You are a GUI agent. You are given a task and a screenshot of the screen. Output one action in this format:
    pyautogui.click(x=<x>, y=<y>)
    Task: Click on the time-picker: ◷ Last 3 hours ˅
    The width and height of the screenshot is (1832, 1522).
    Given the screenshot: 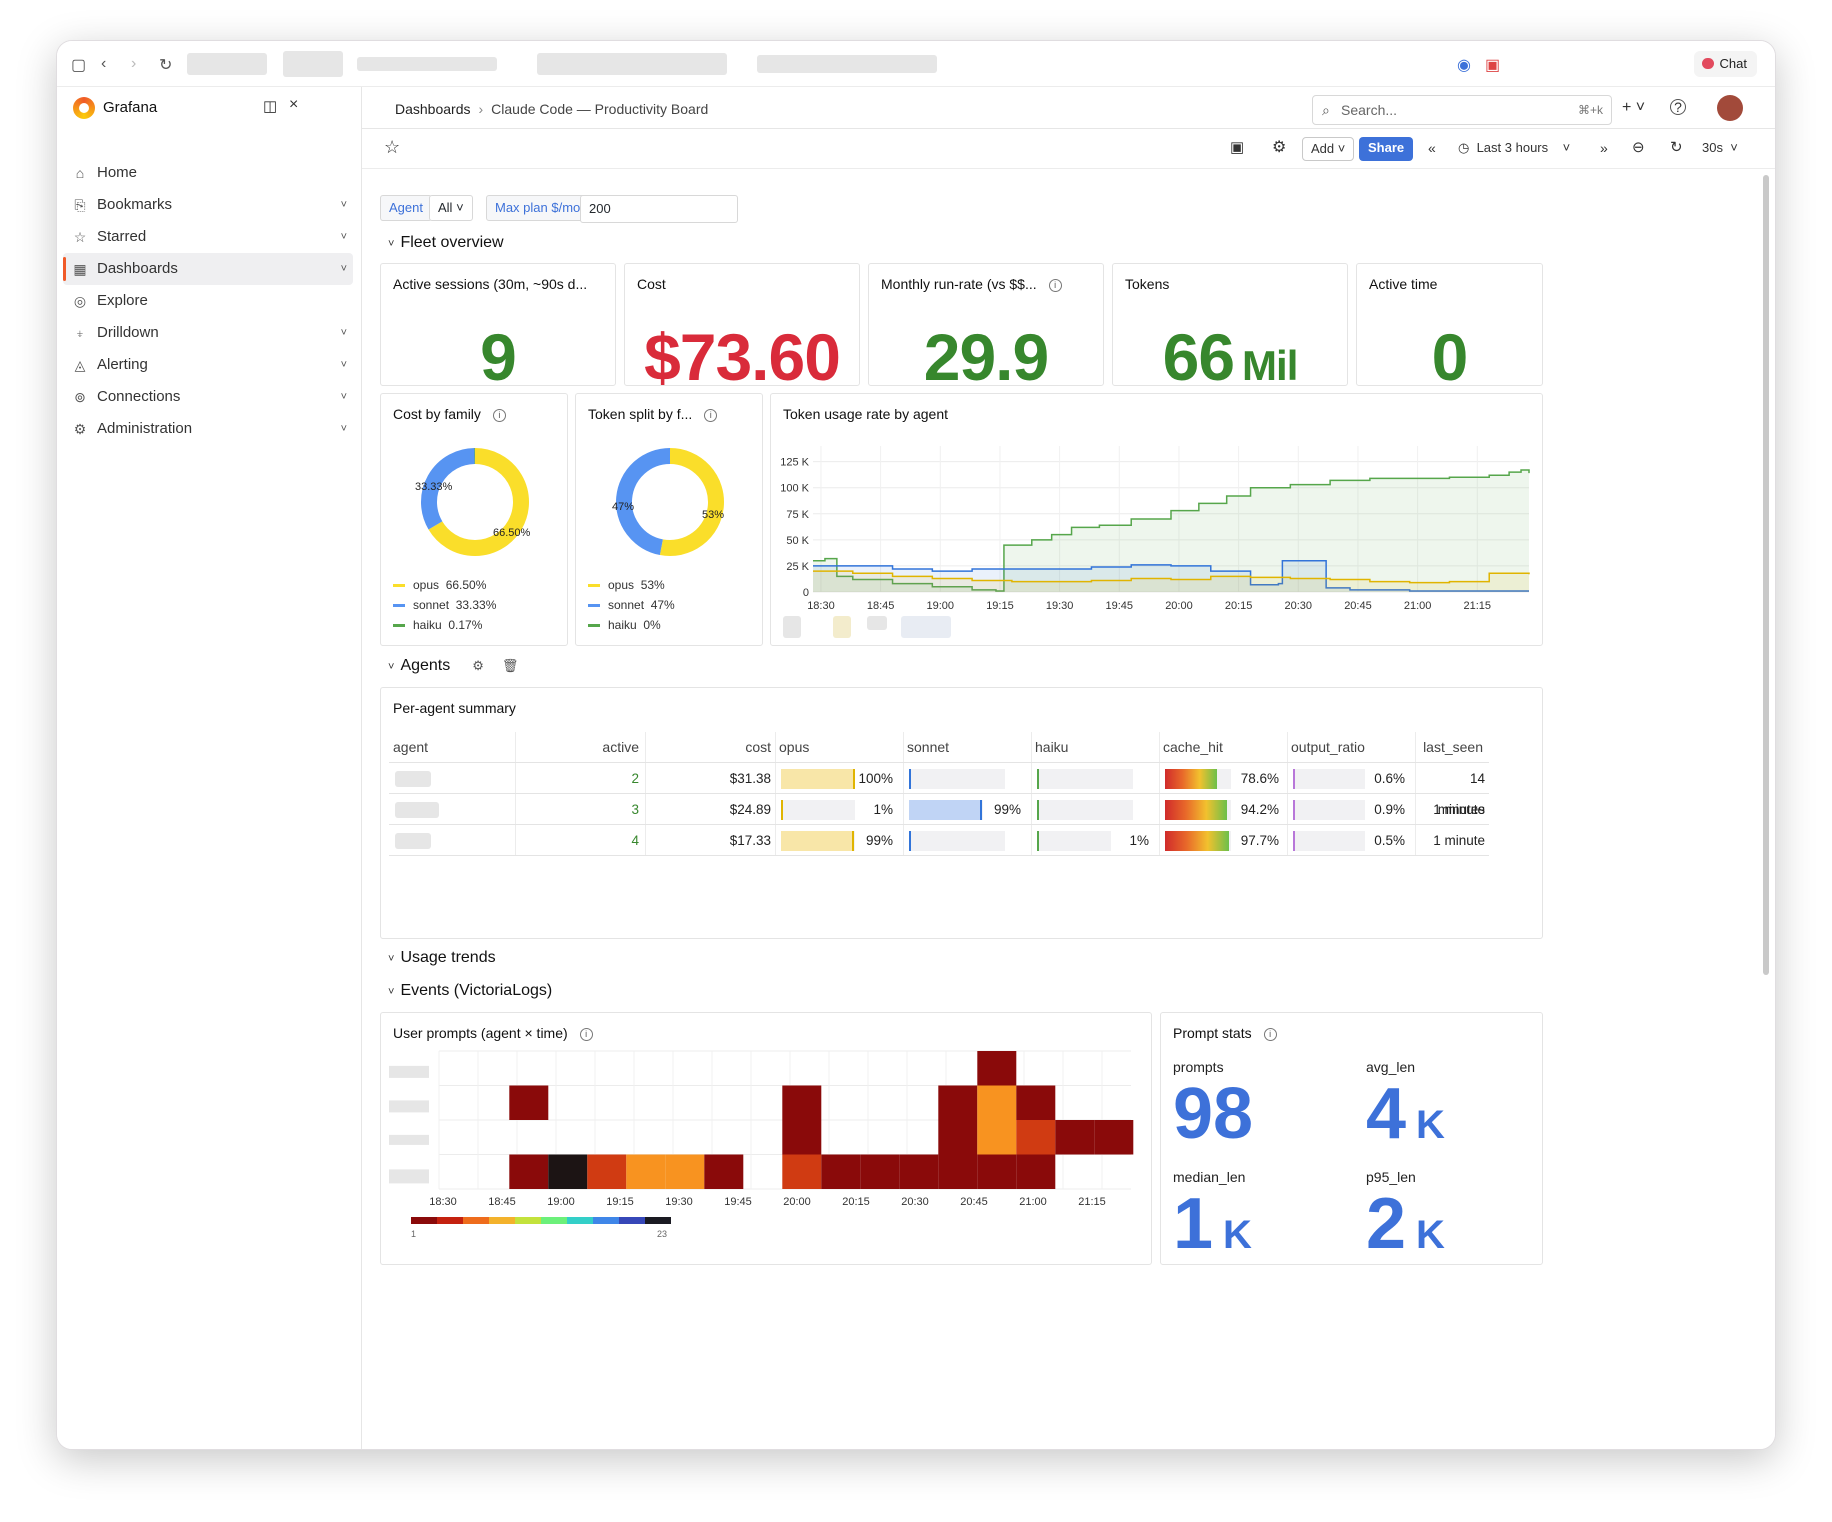 What is the action you would take?
    pyautogui.click(x=1514, y=147)
    